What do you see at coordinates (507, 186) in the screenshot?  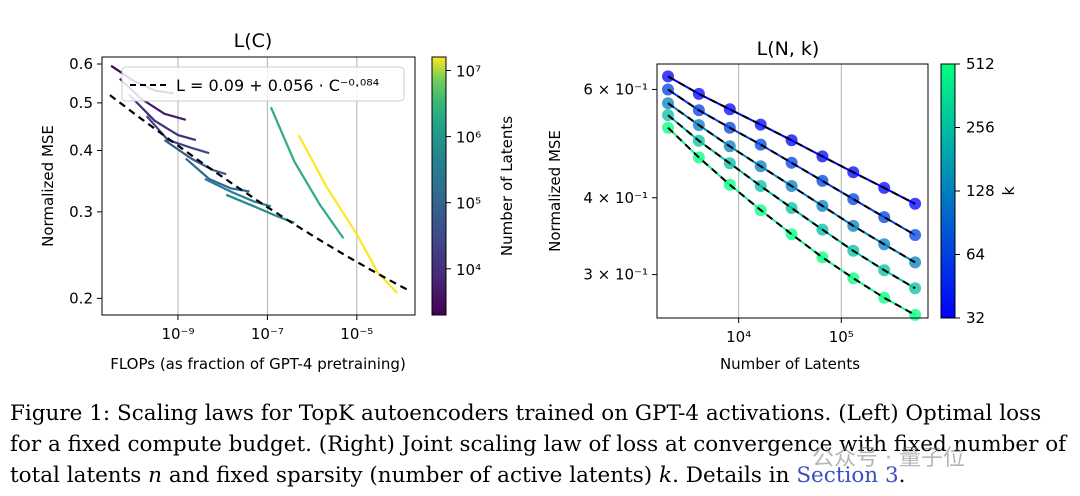 I see `left-colorbar-label: Number of Latents` at bounding box center [507, 186].